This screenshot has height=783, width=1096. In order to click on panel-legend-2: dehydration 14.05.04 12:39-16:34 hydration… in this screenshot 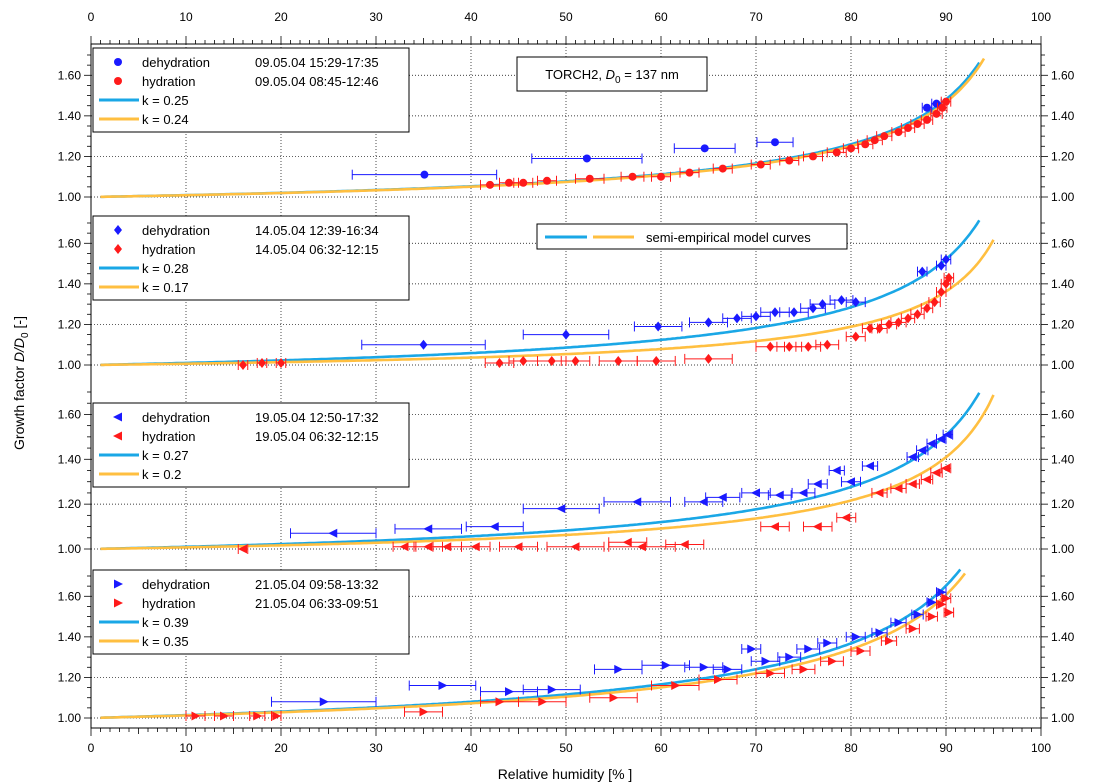, I will do `click(251, 258)`.